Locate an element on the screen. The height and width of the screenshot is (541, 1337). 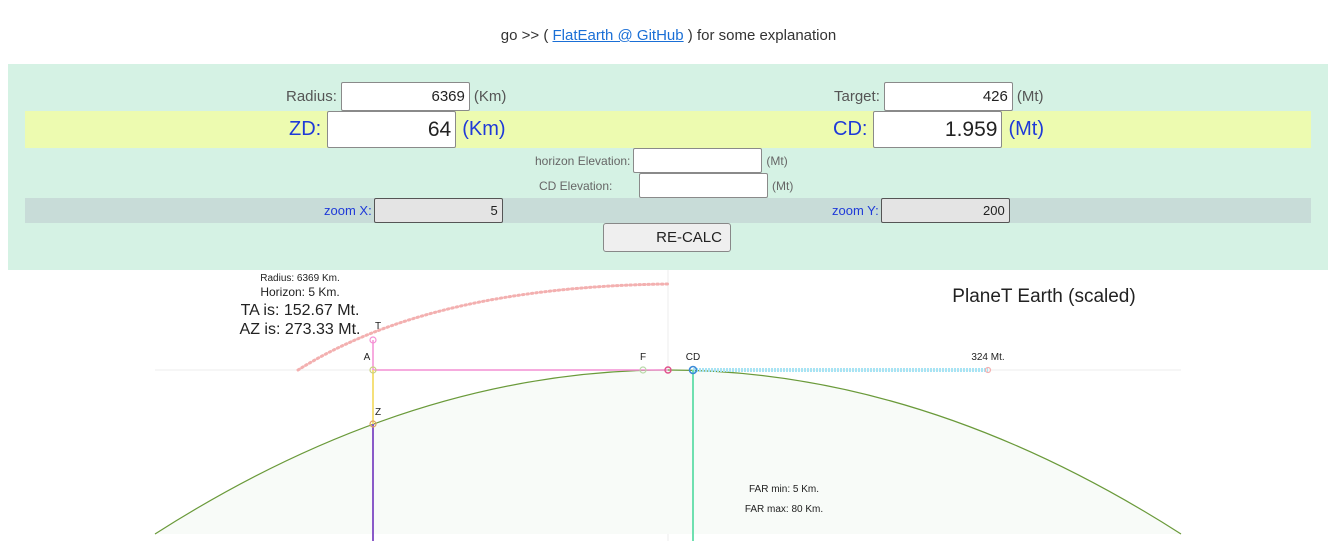
far-max-label: FAR max: 80 Km. is located at coordinates (784, 509).